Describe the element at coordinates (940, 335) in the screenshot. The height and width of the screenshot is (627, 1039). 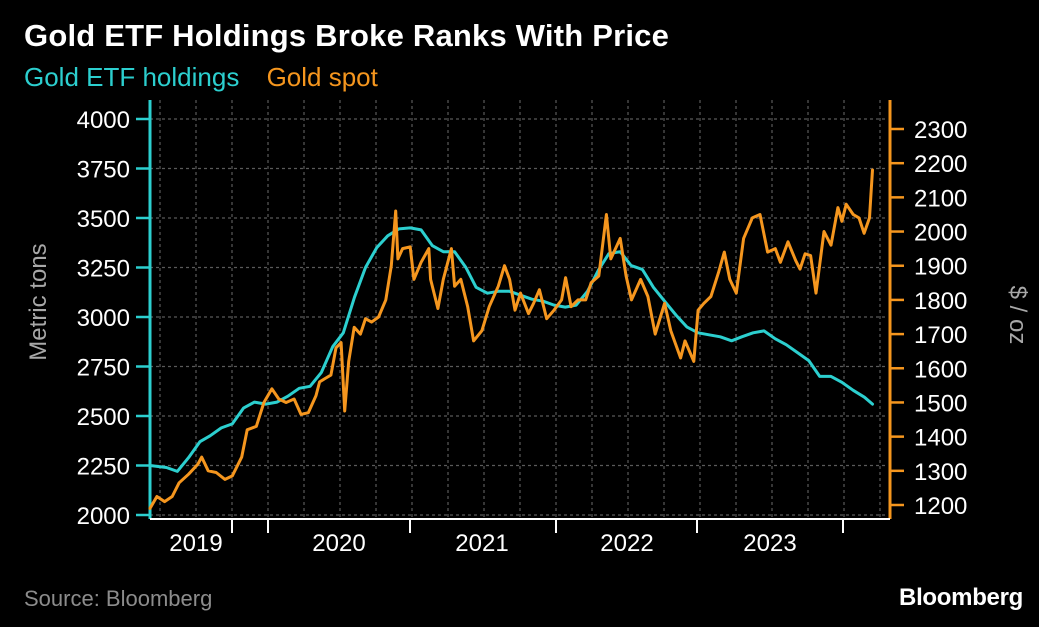
I see `right-tick-label: 1700` at that location.